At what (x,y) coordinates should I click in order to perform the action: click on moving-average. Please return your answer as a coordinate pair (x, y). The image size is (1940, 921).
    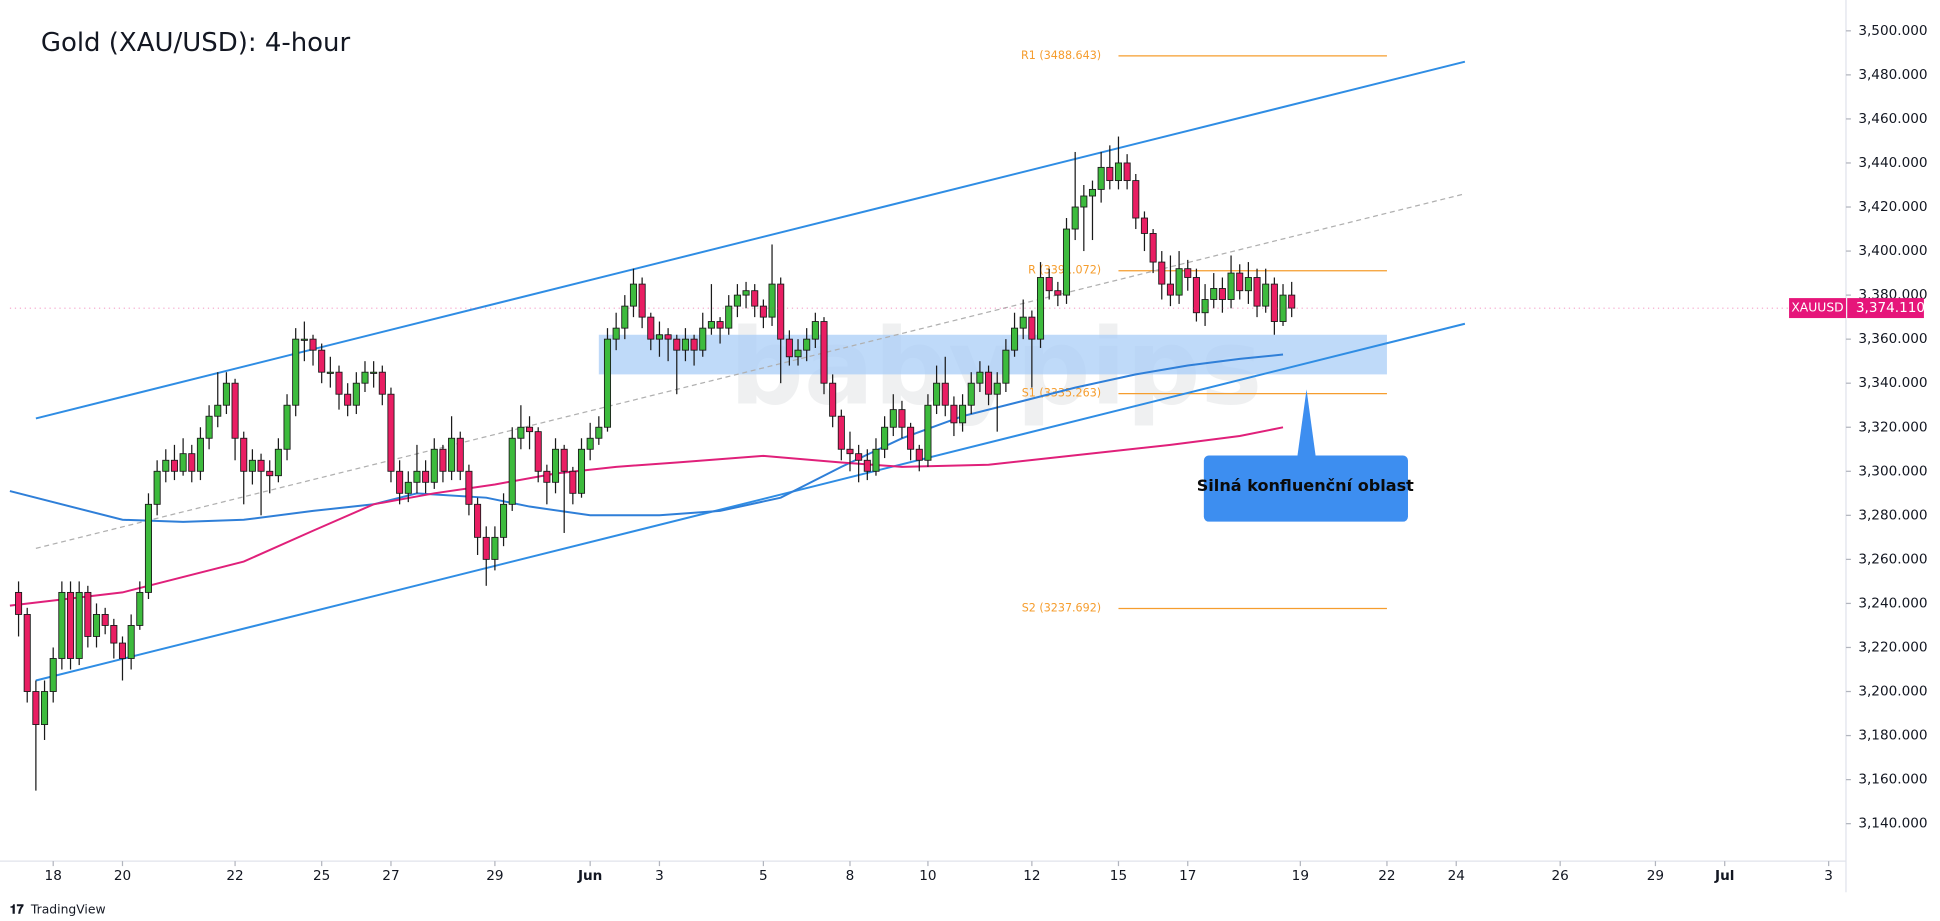
    Looking at the image, I should click on (646, 516).